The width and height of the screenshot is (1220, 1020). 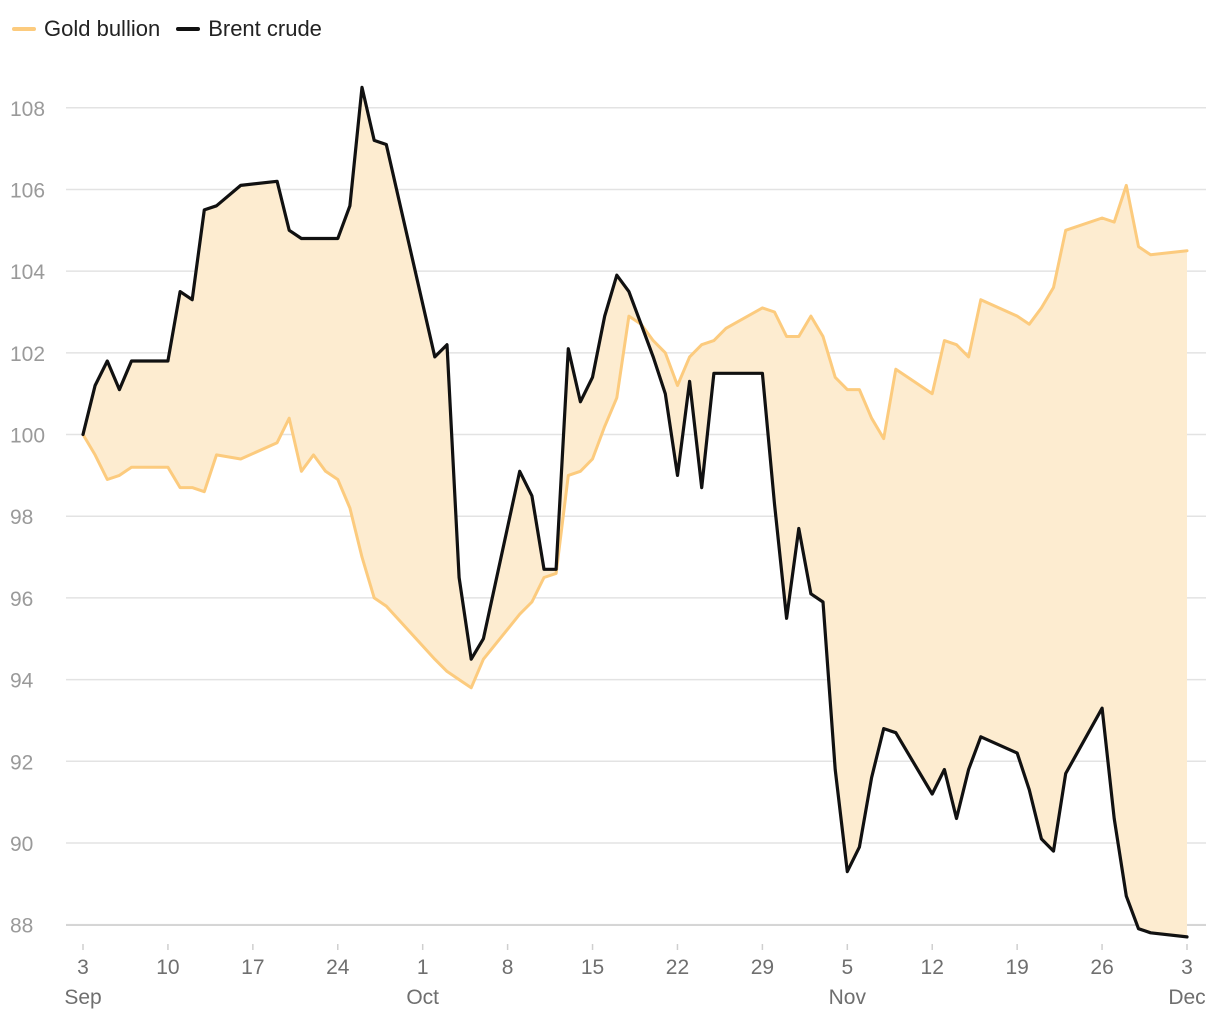 What do you see at coordinates (21, 517) in the screenshot?
I see `y-tick-label-98: 98` at bounding box center [21, 517].